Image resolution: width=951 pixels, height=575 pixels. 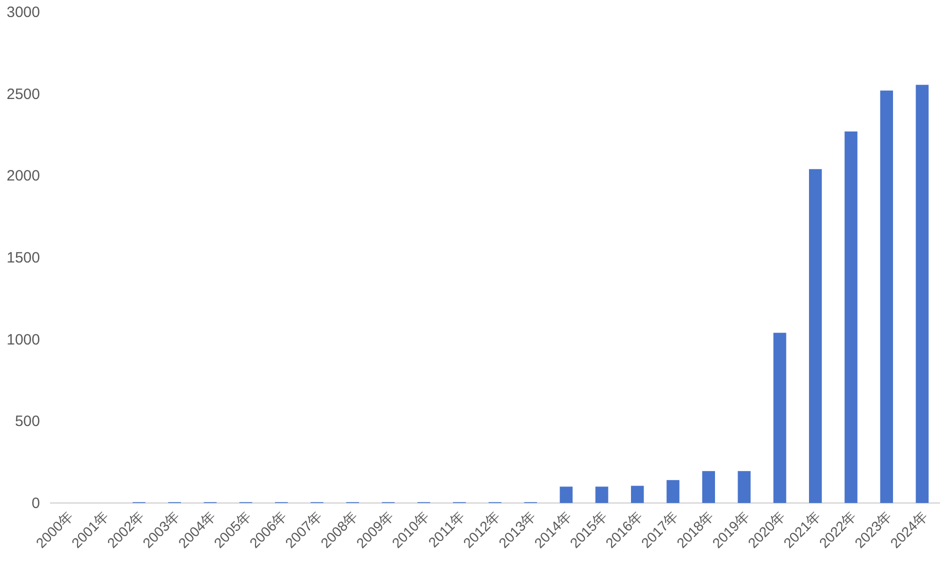 What do you see at coordinates (23, 12) in the screenshot?
I see `y-tick-label: 3000` at bounding box center [23, 12].